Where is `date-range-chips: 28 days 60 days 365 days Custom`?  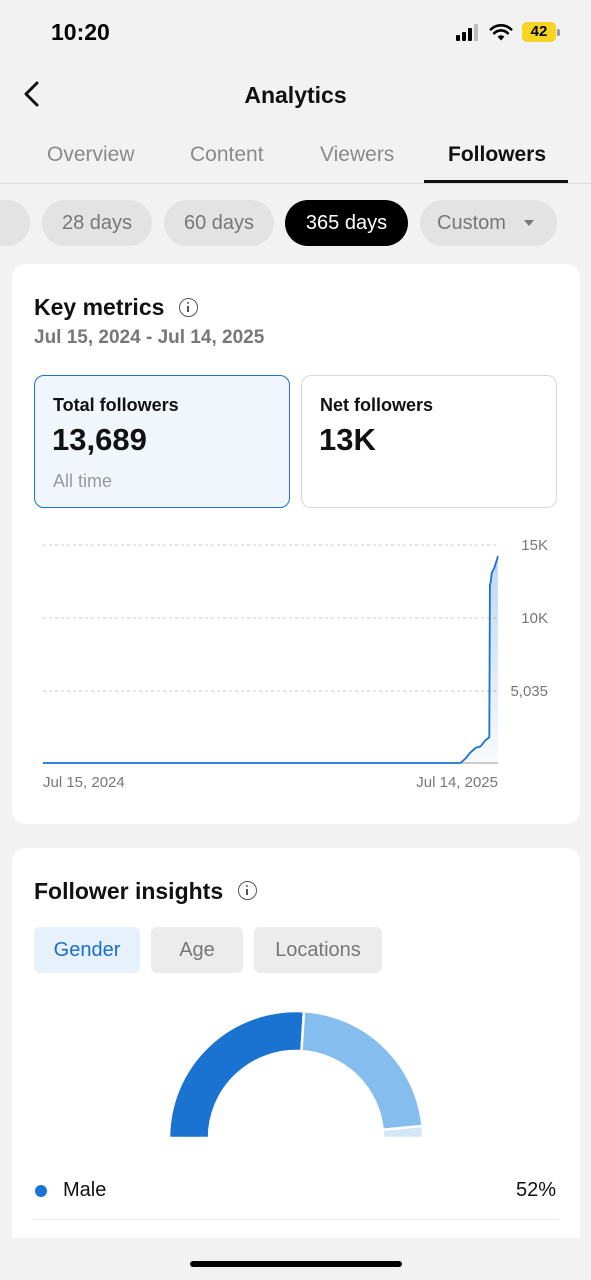
date-range-chips: 28 days 60 days 365 days Custom is located at coordinates (295, 223).